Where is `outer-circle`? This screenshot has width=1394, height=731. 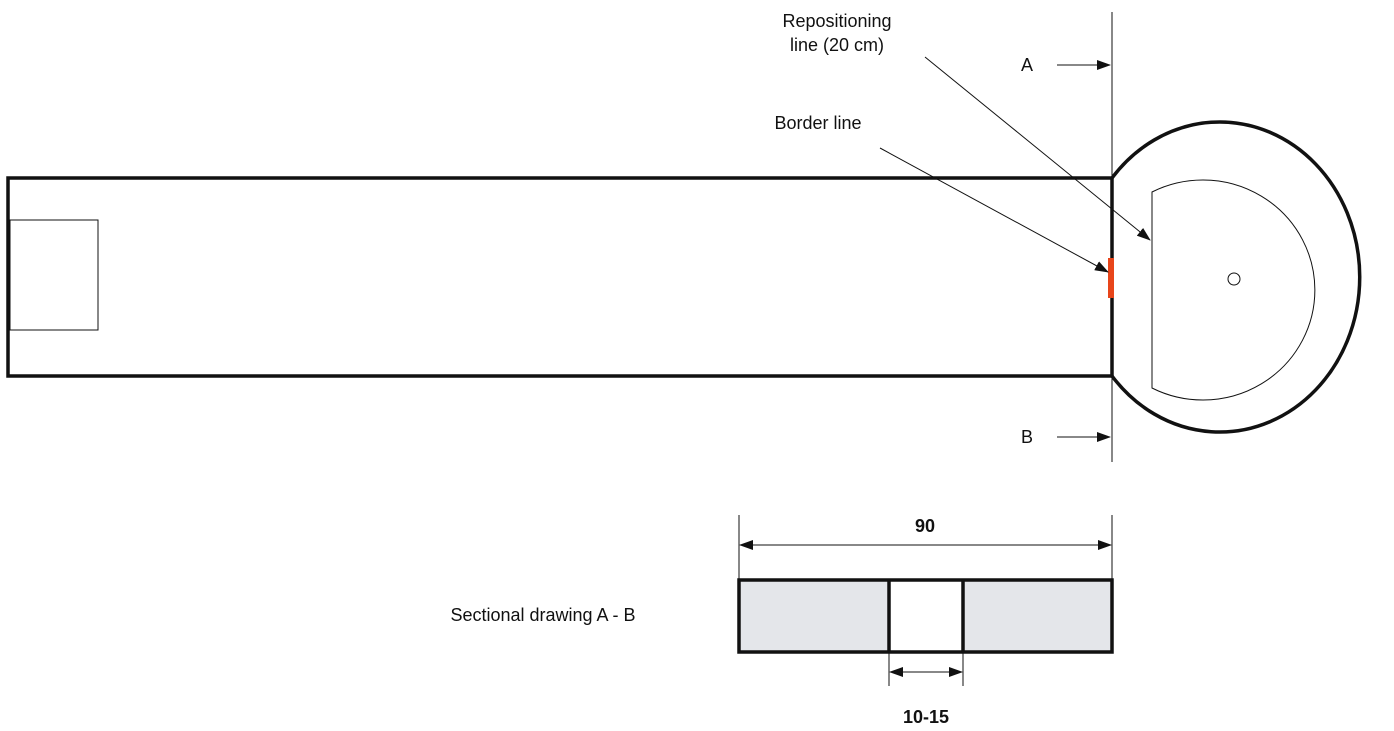 outer-circle is located at coordinates (1236, 277).